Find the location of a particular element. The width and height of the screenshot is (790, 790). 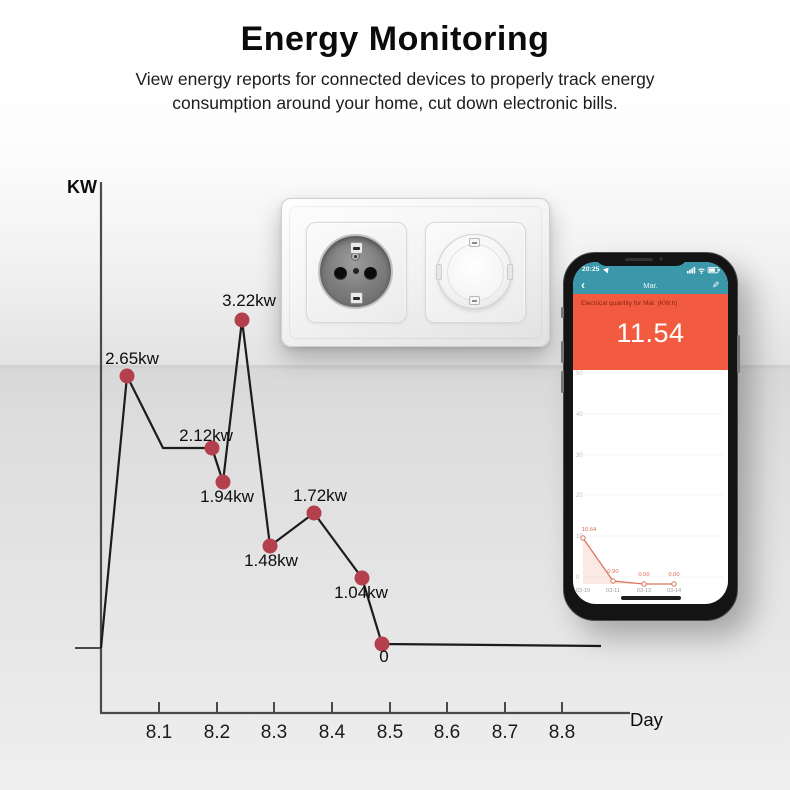

smart-plug-cover is located at coordinates (474, 271).